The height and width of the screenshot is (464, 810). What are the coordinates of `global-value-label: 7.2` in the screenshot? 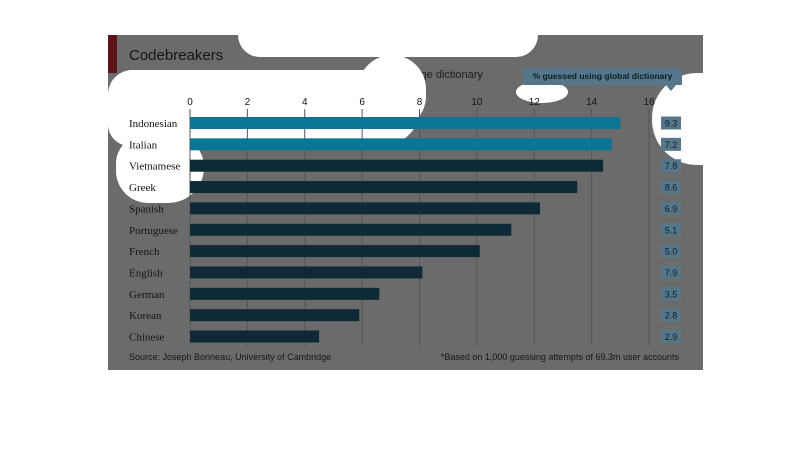 It's located at (671, 145).